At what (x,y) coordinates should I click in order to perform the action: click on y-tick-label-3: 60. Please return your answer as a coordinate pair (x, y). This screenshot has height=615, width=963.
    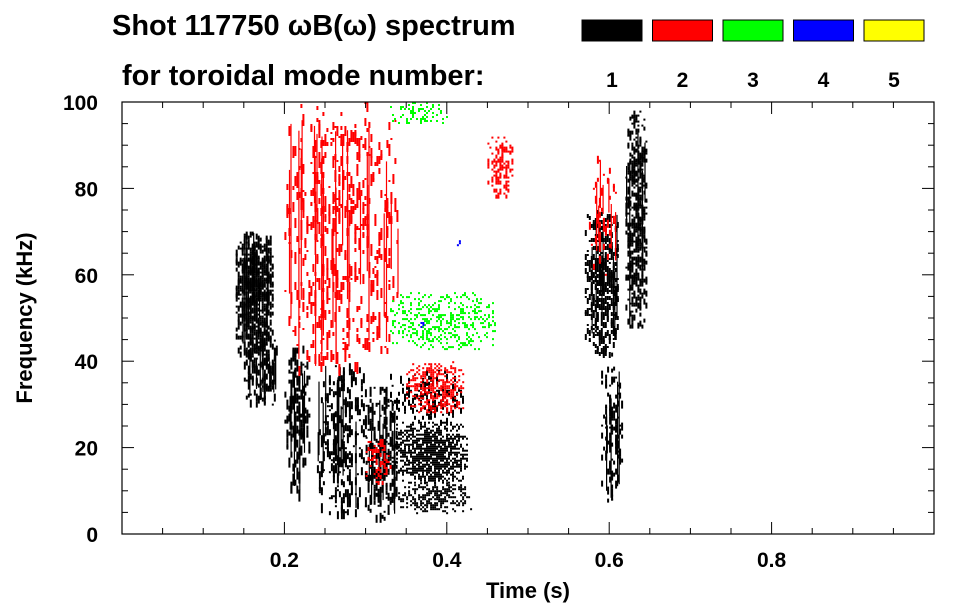
    Looking at the image, I should click on (86, 276).